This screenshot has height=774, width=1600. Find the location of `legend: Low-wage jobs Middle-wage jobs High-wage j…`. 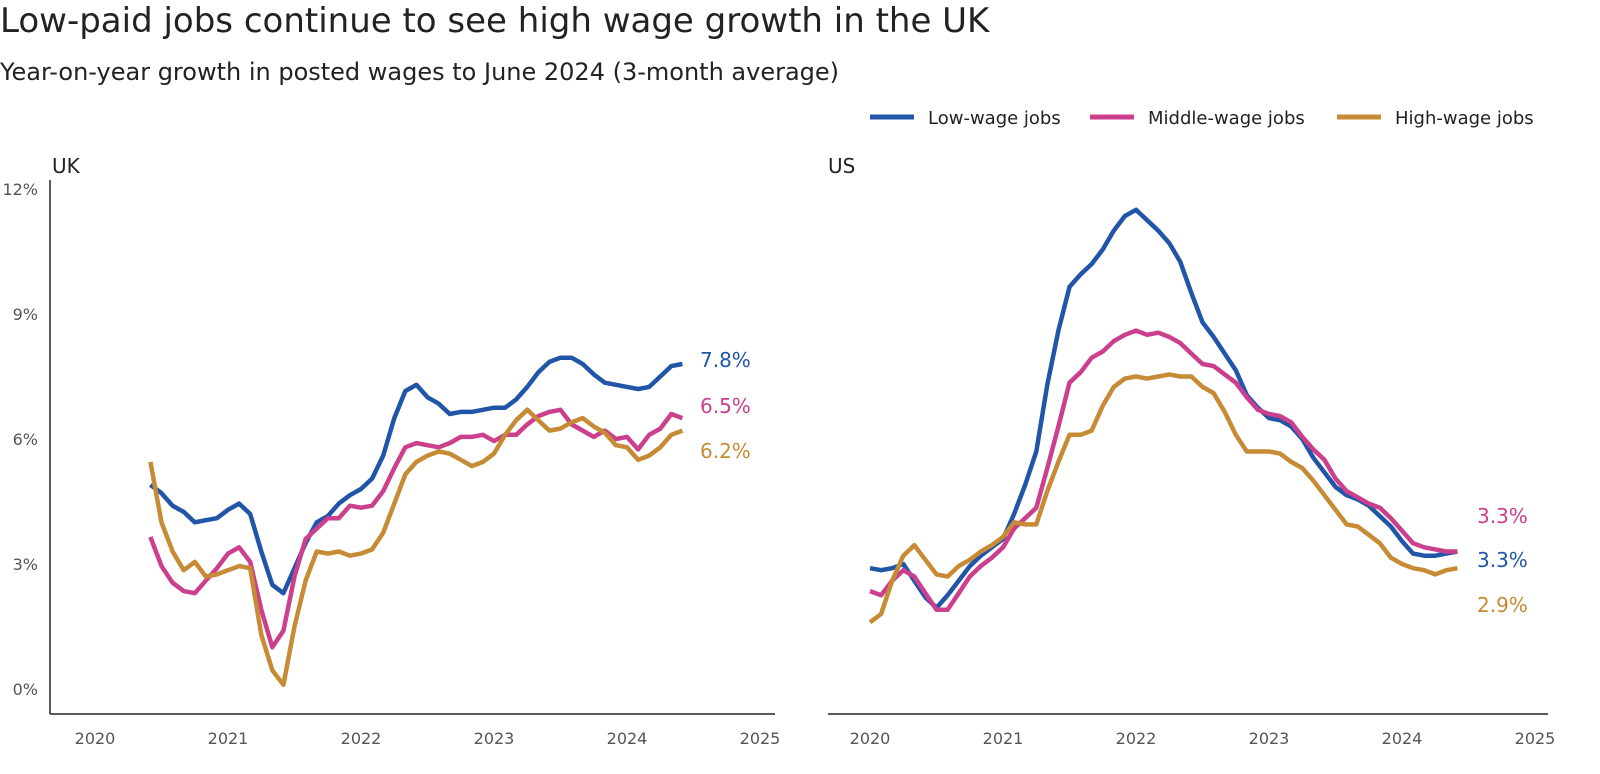

legend: Low-wage jobs Middle-wage jobs High-wage j… is located at coordinates (1202, 118).